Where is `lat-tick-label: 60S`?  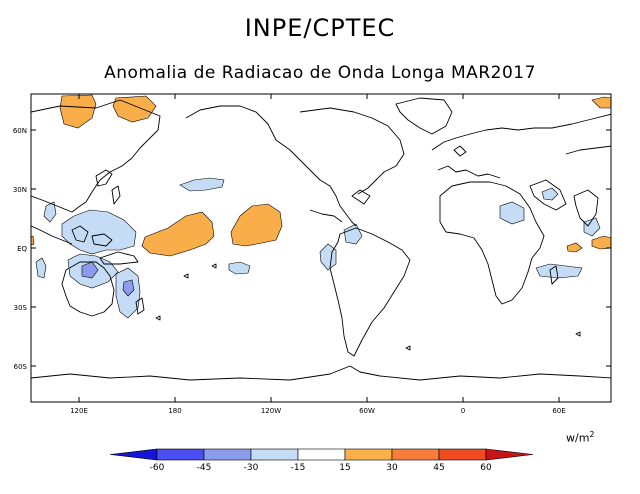
lat-tick-label: 60S is located at coordinates (21, 367).